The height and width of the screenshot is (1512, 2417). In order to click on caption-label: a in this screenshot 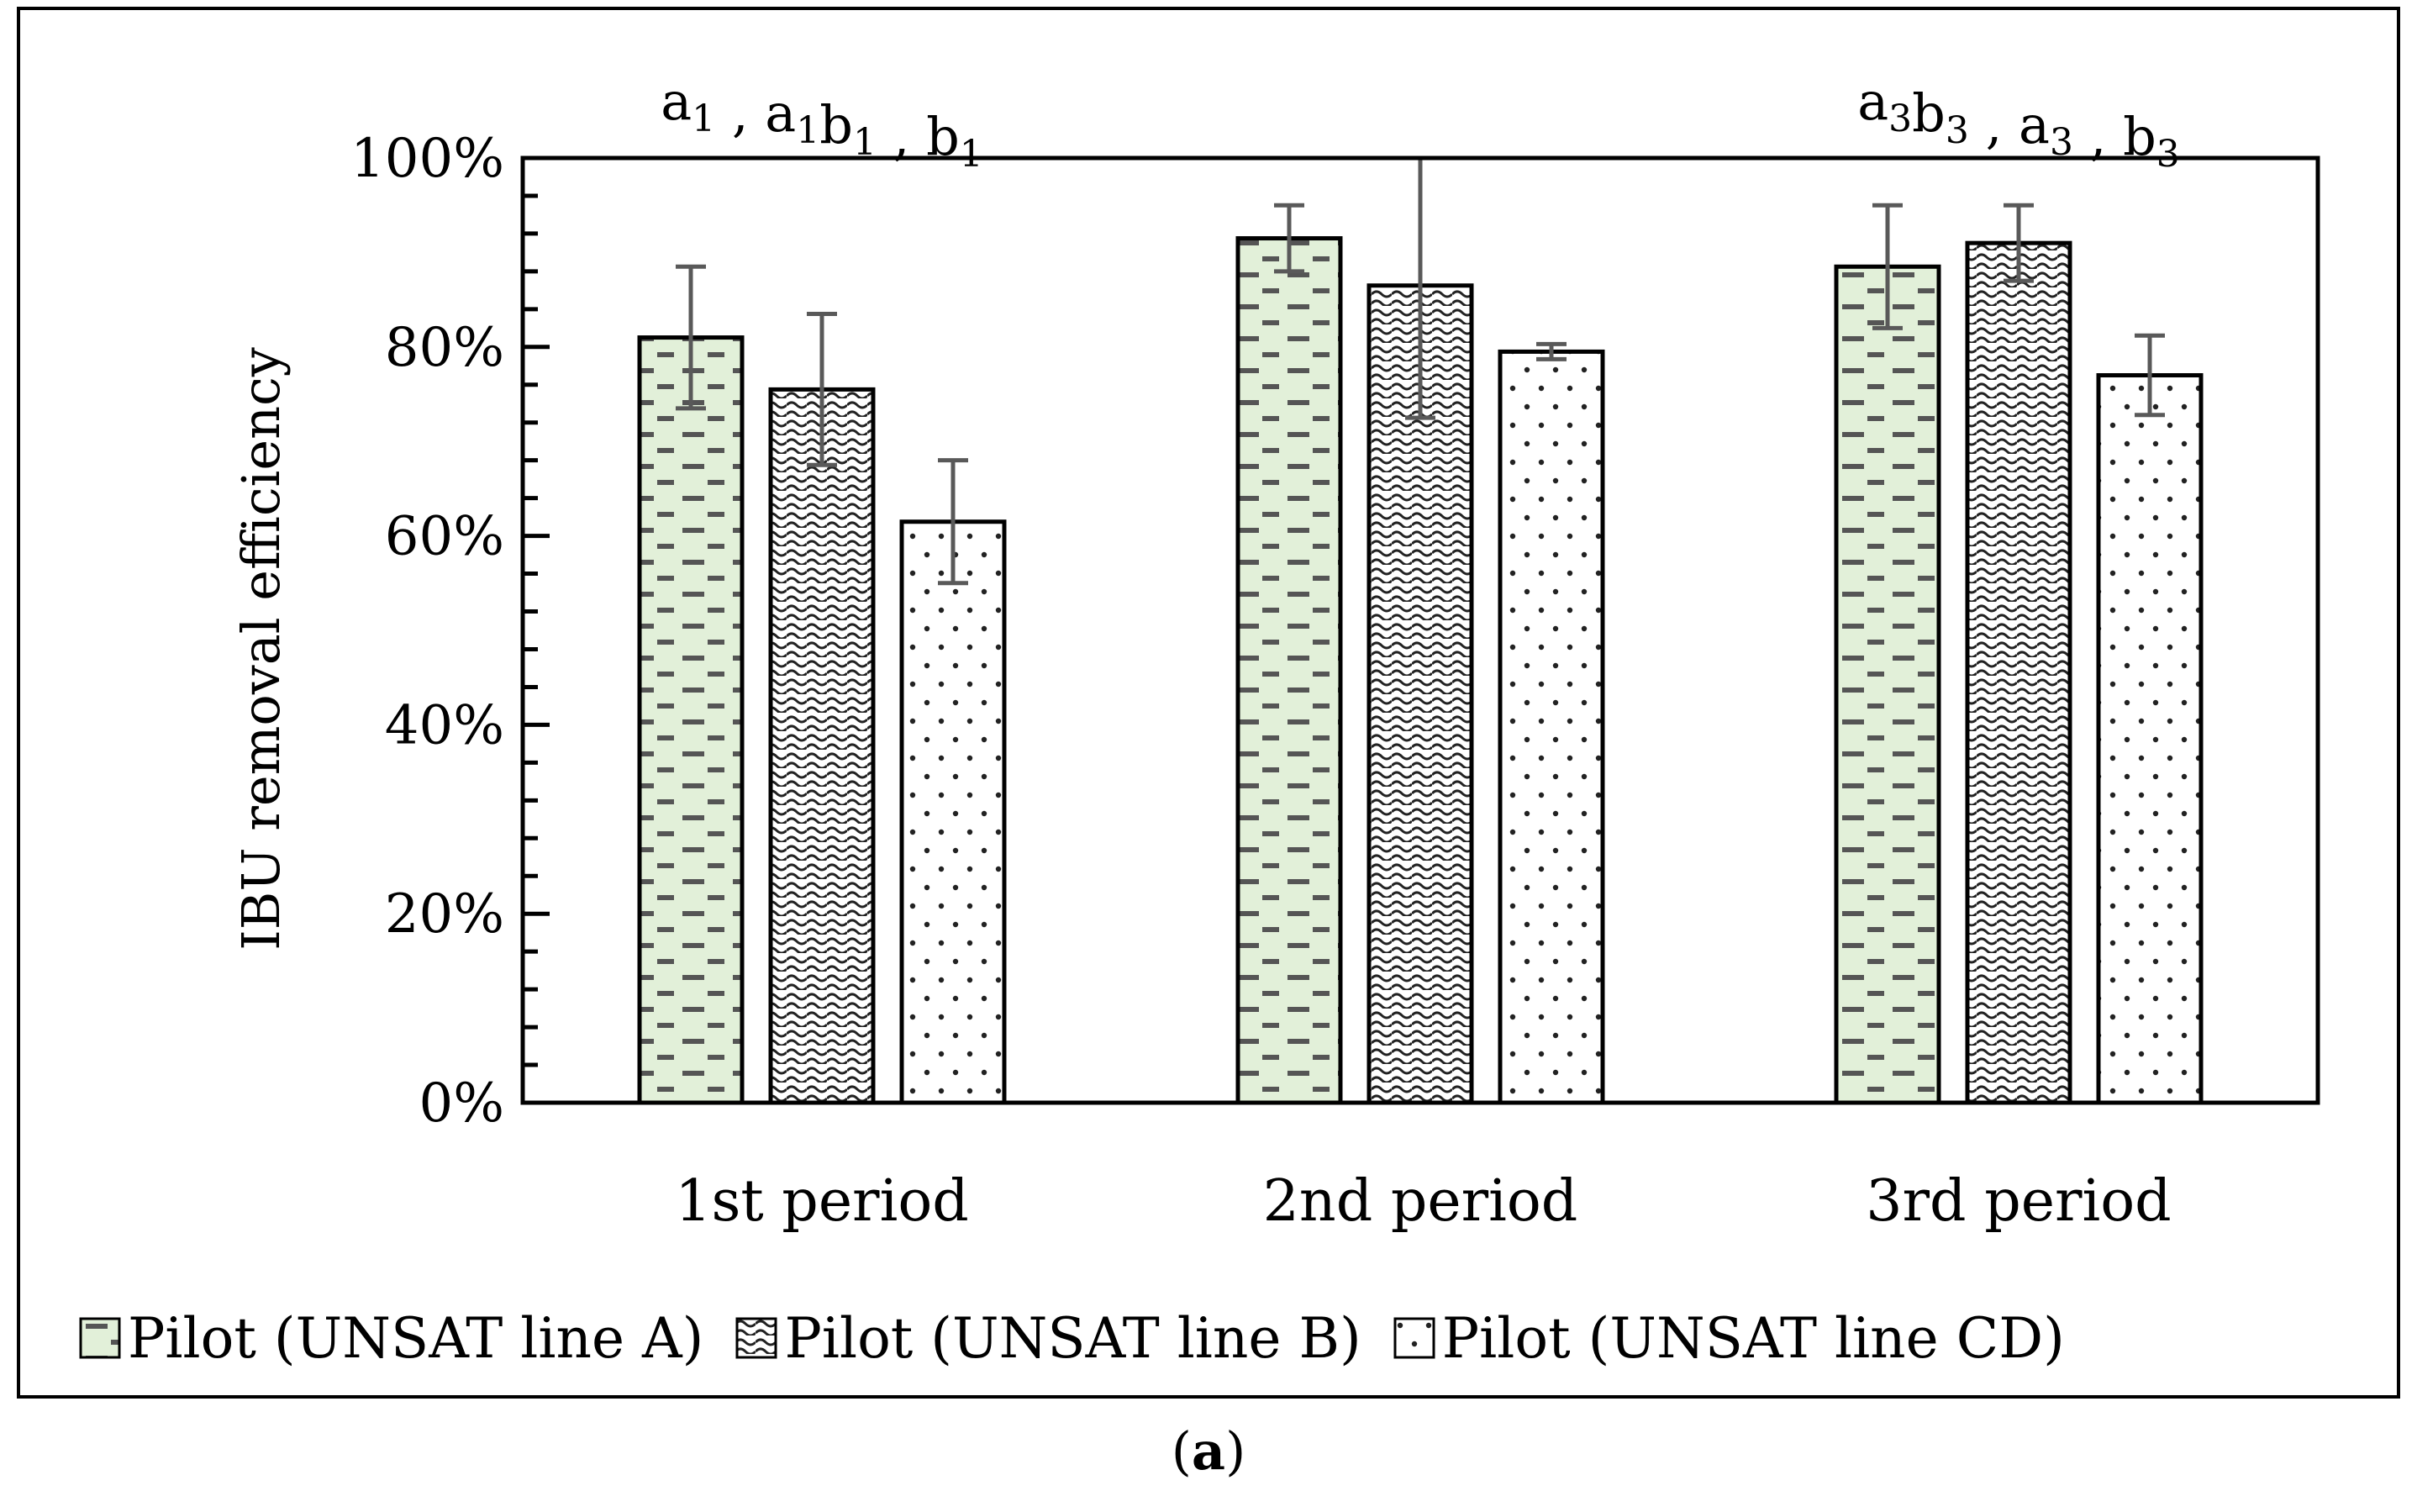, I will do `click(1208, 1451)`.